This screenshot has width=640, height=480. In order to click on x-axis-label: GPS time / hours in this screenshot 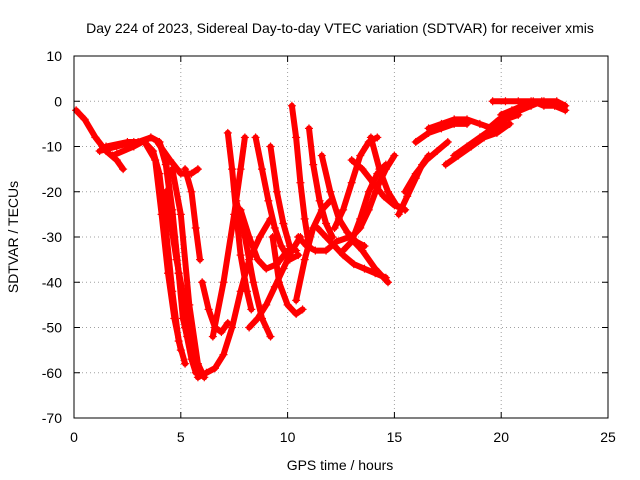, I will do `click(340, 465)`.